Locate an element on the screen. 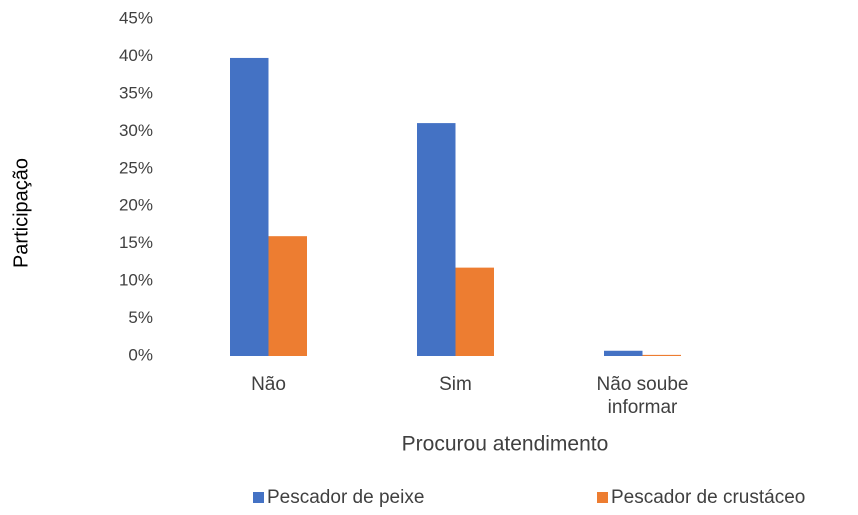  y-tick-label: 40% is located at coordinates (136, 55).